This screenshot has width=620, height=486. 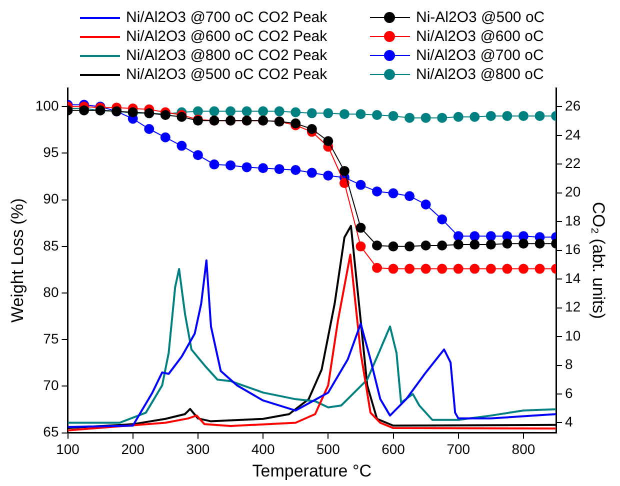 What do you see at coordinates (480, 17) in the screenshot?
I see `legend-label: Ni-Al2O3 @500 oC` at bounding box center [480, 17].